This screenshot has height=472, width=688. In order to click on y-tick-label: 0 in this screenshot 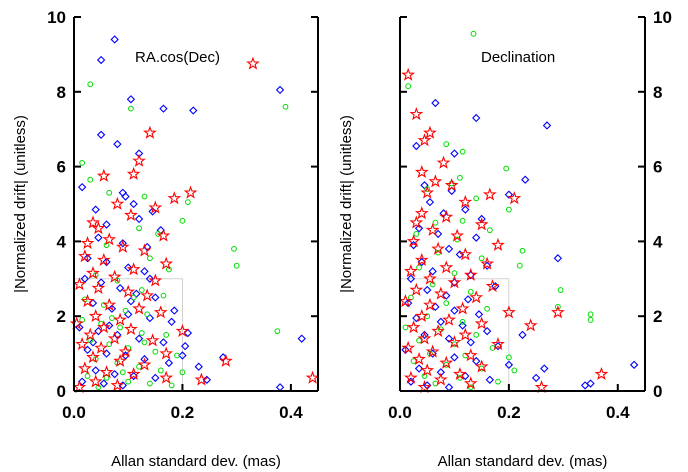, I will do `click(657, 391)`.